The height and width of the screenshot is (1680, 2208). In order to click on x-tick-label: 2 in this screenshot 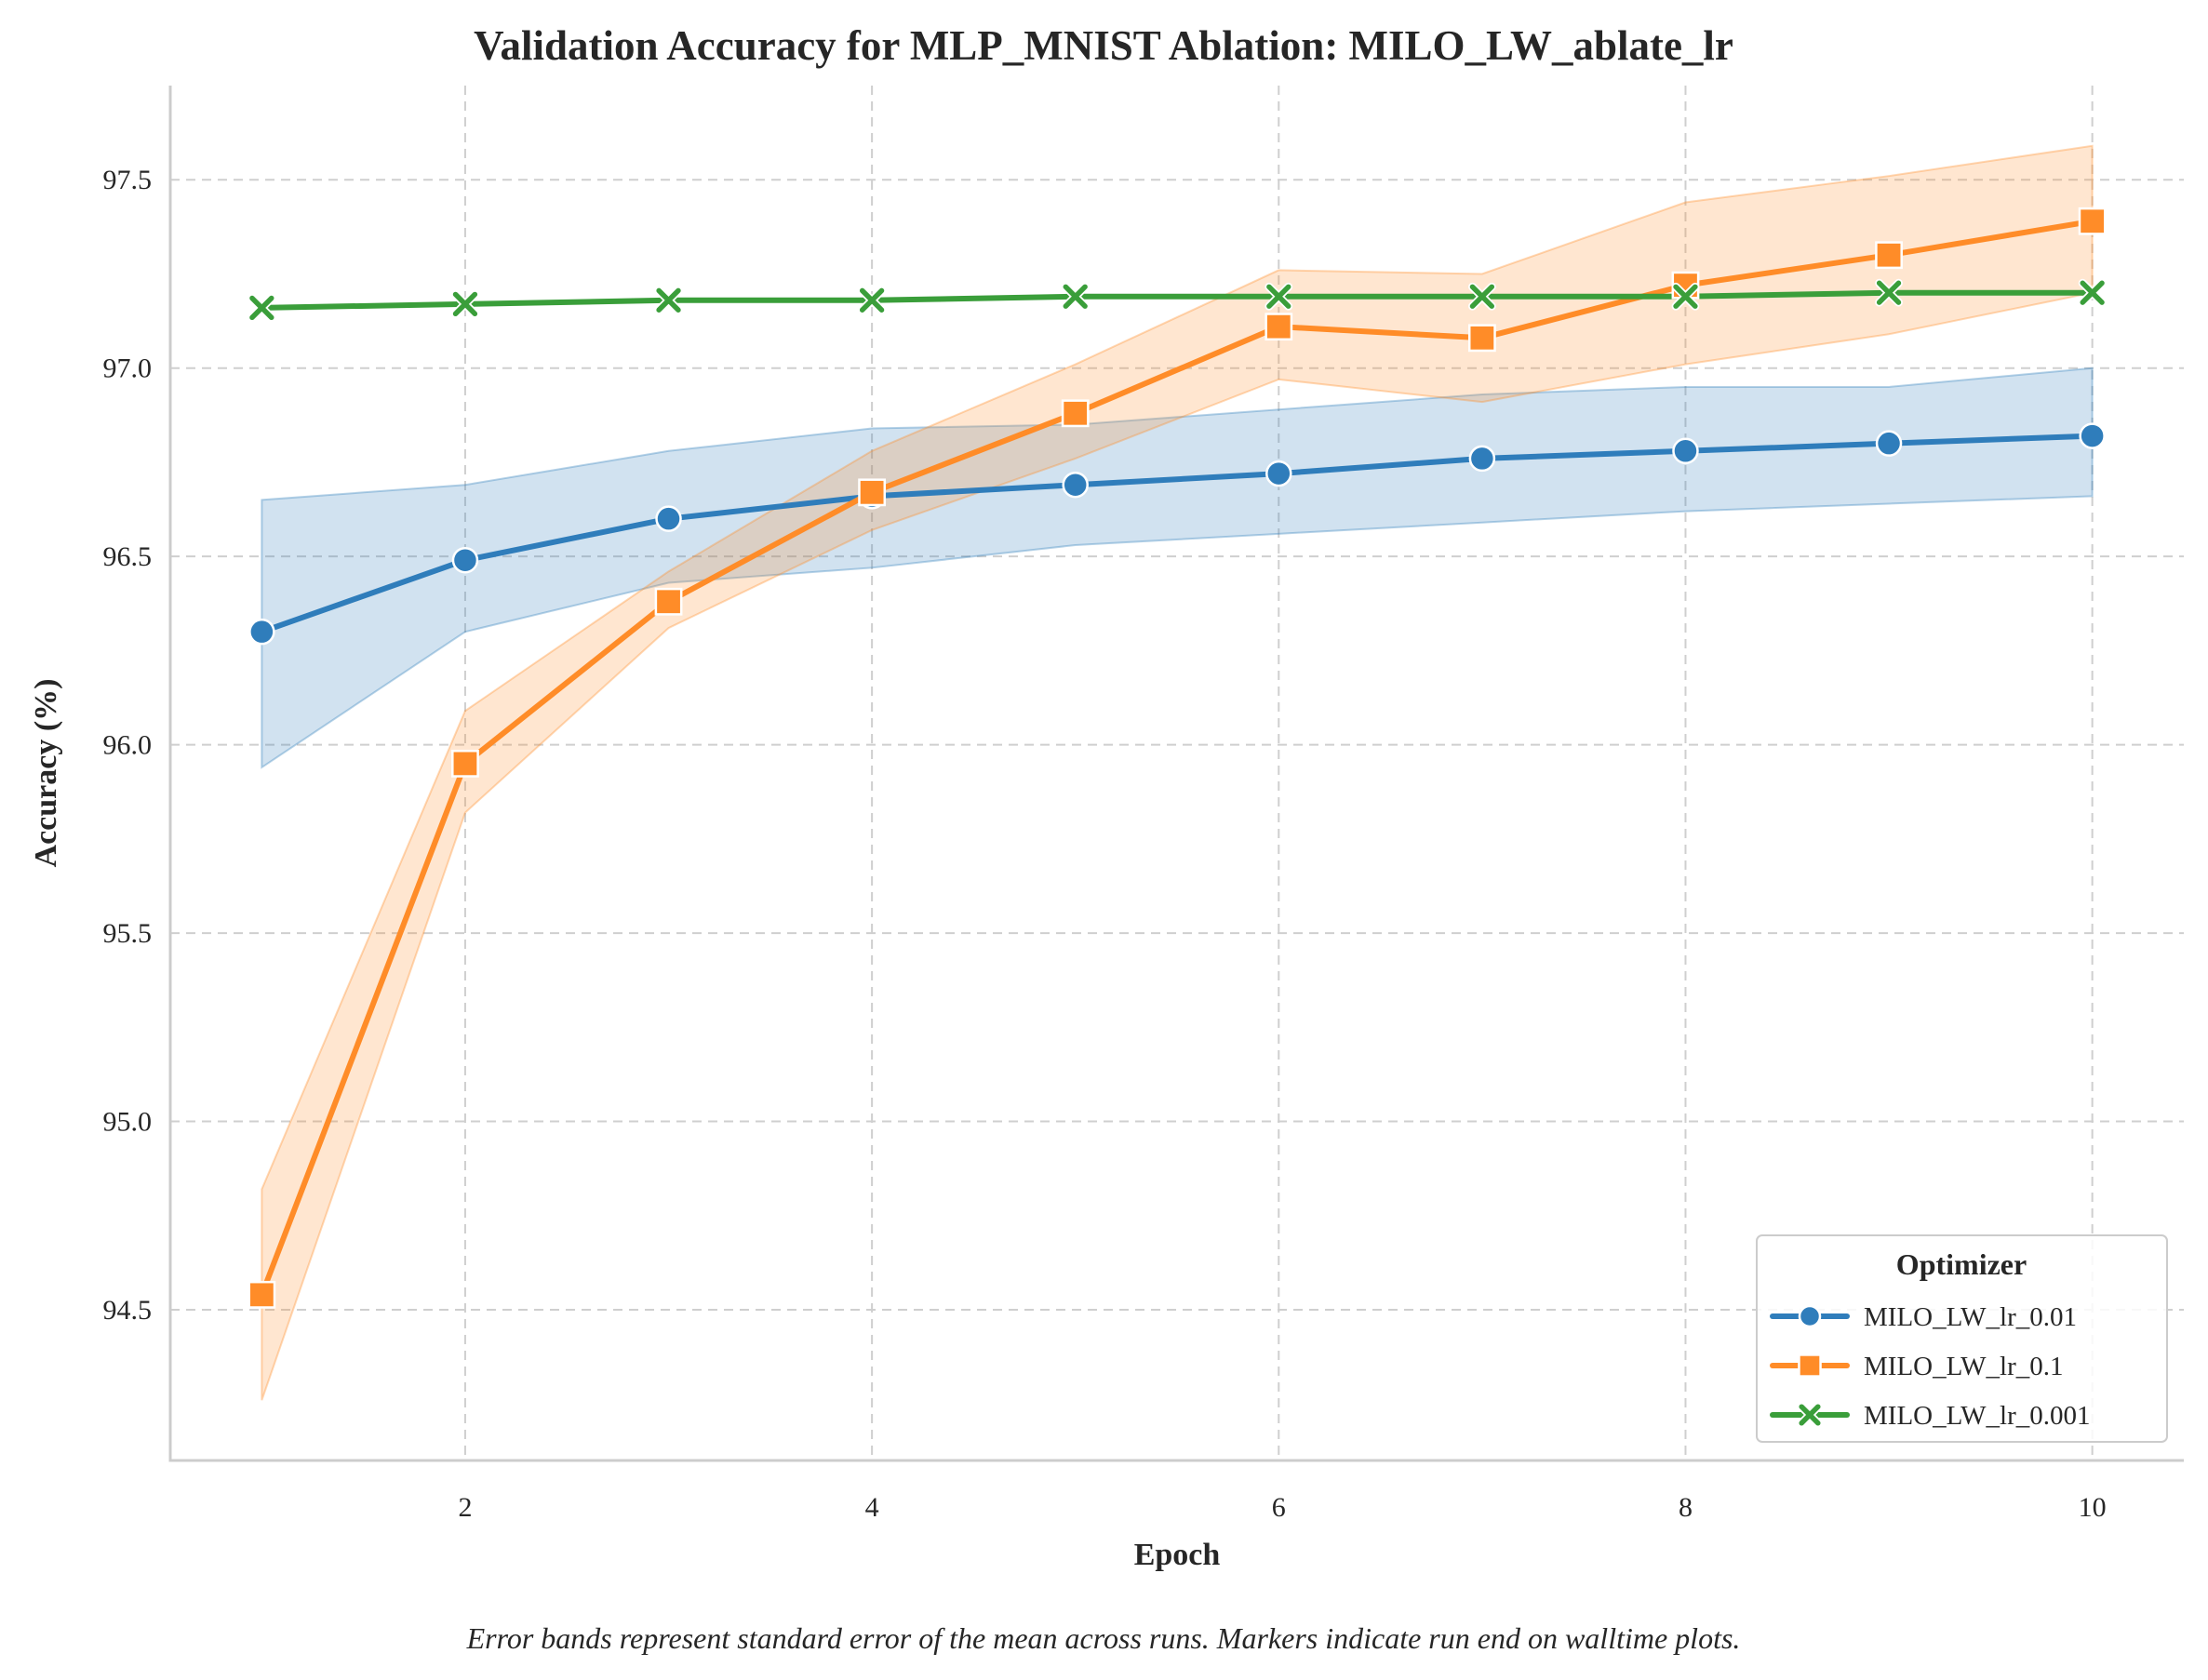, I will do `click(465, 1507)`.